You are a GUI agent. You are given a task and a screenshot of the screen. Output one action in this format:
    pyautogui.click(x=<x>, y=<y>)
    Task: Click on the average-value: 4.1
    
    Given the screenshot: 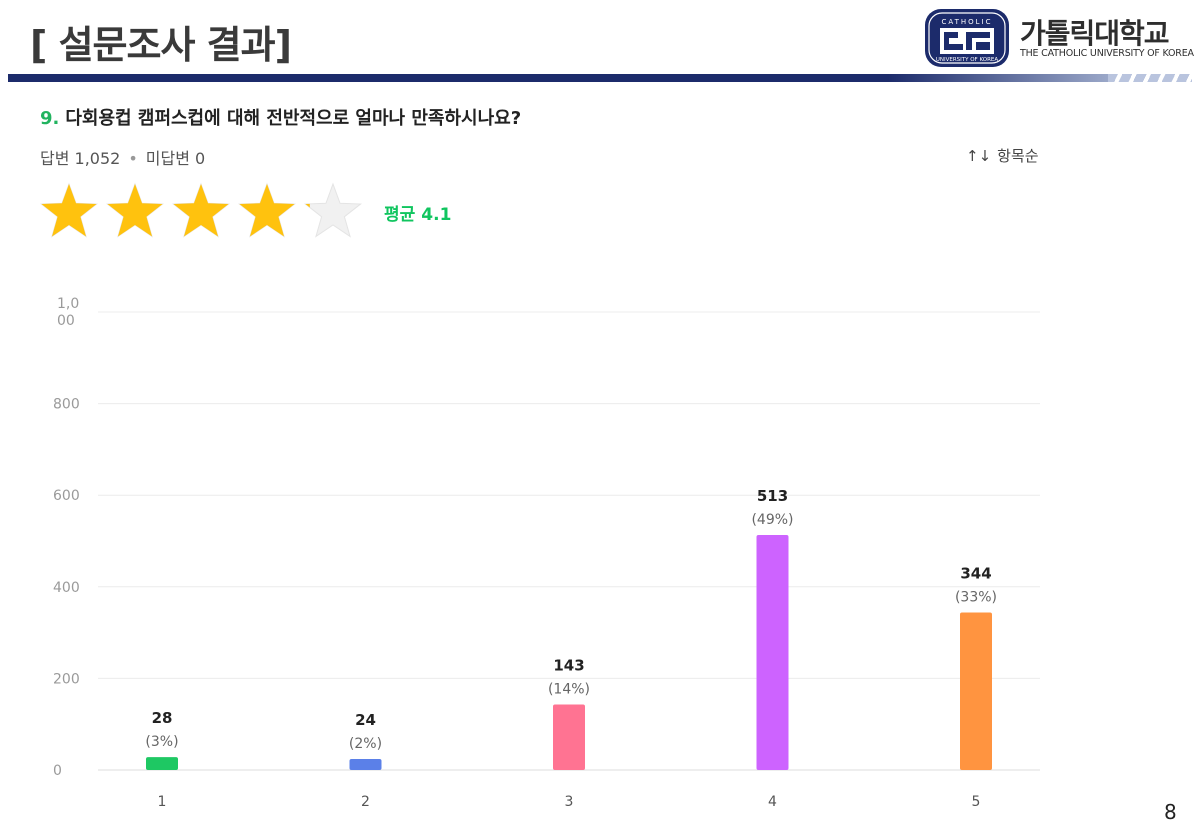 What is the action you would take?
    pyautogui.click(x=436, y=215)
    